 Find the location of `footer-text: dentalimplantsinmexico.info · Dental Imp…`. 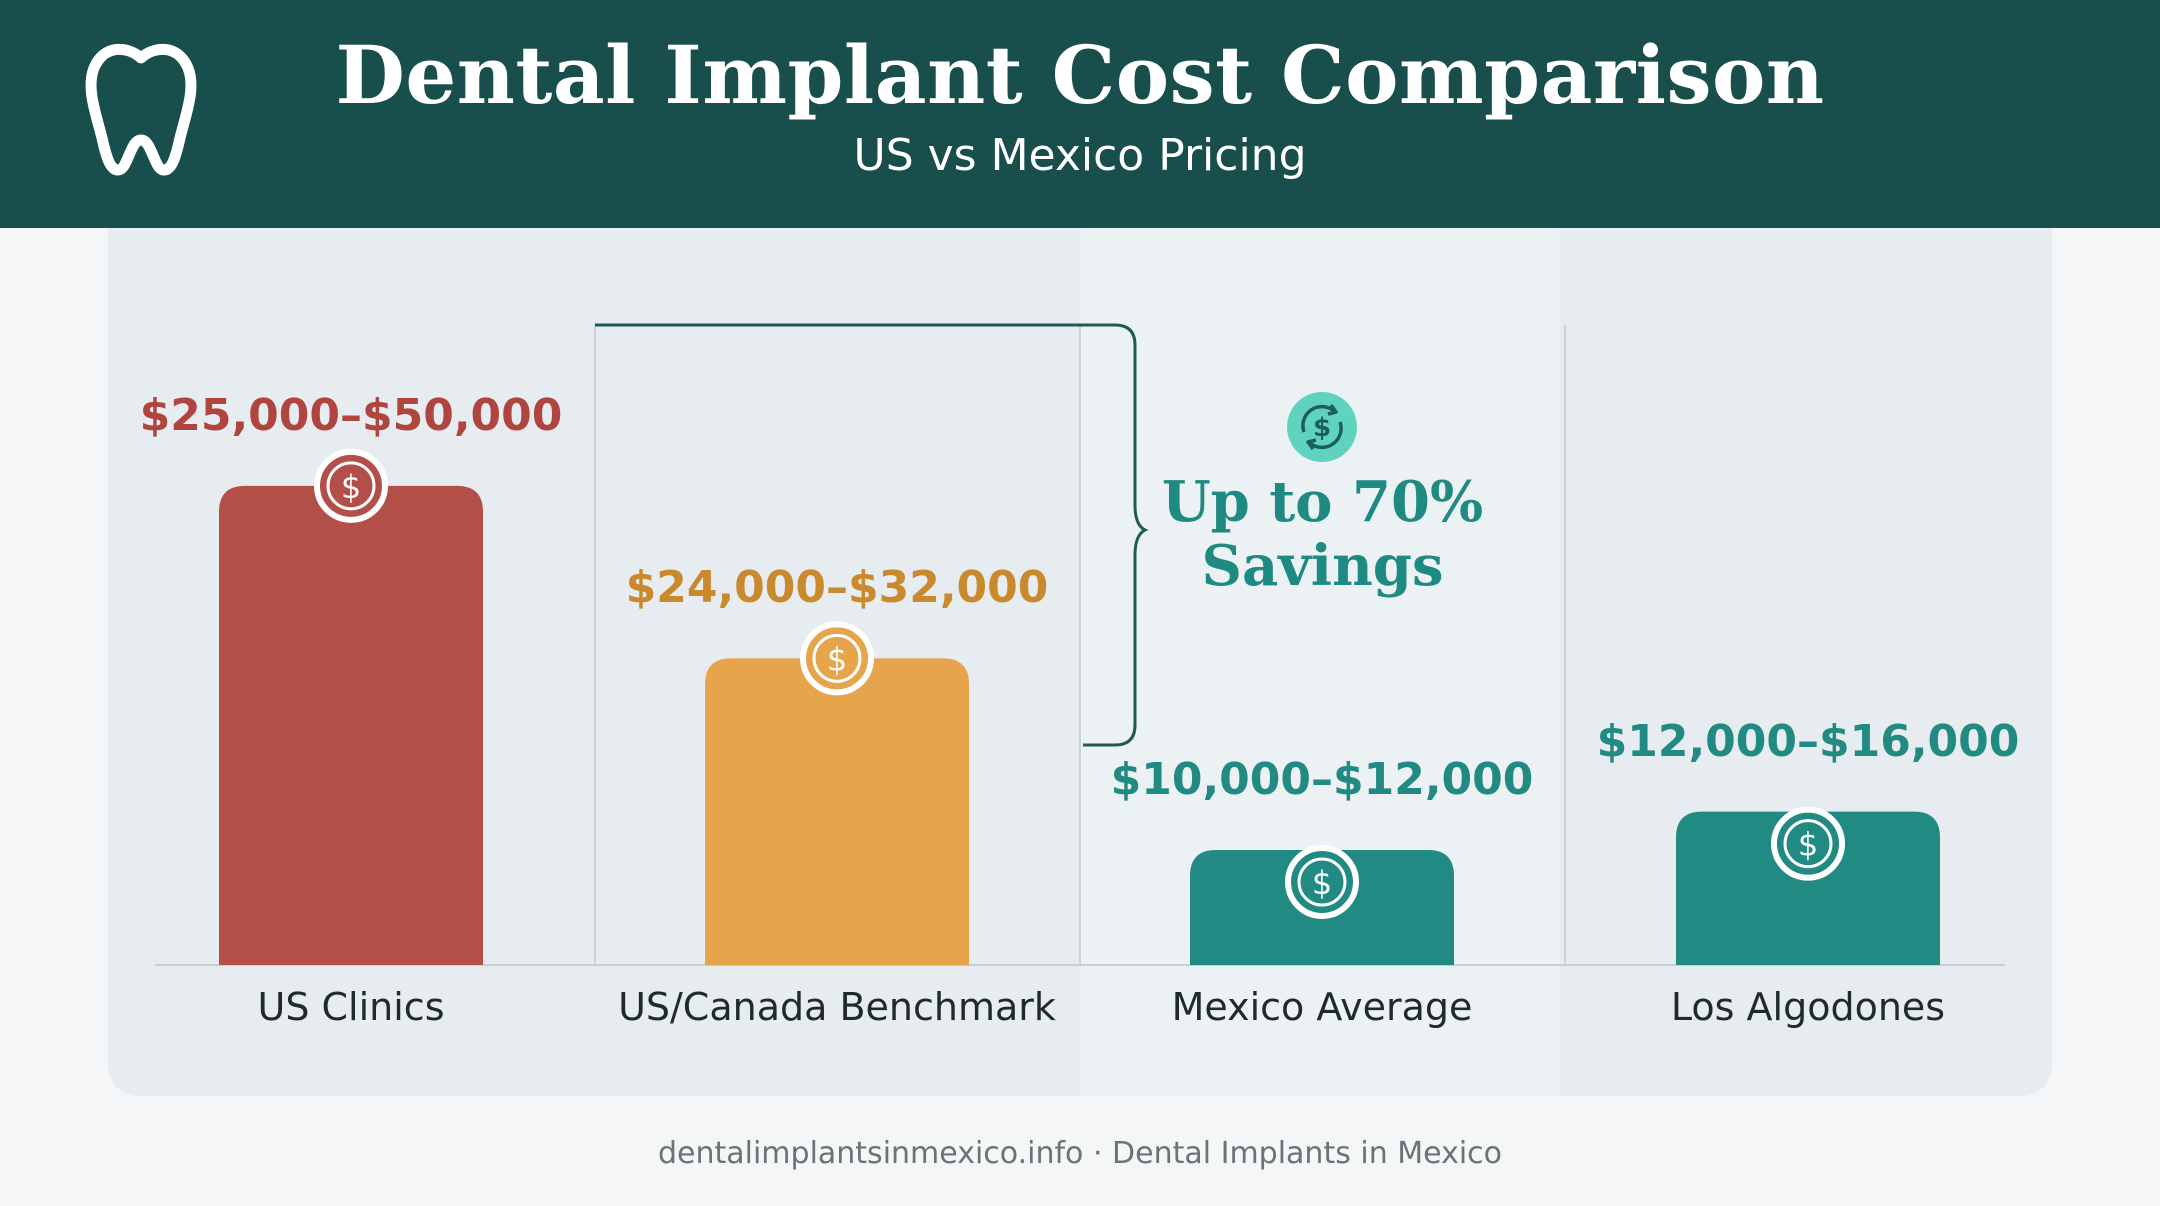

footer-text: dentalimplantsinmexico.info · Dental Imp… is located at coordinates (1080, 1153).